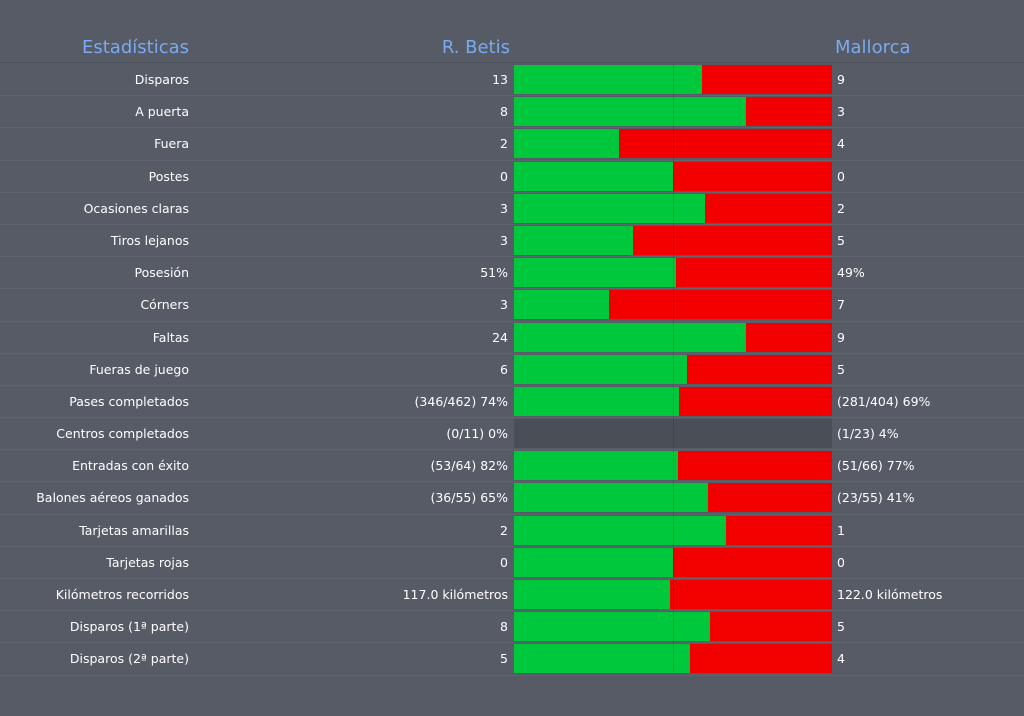  I want to click on stat-label: Faltas, so click(170, 337).